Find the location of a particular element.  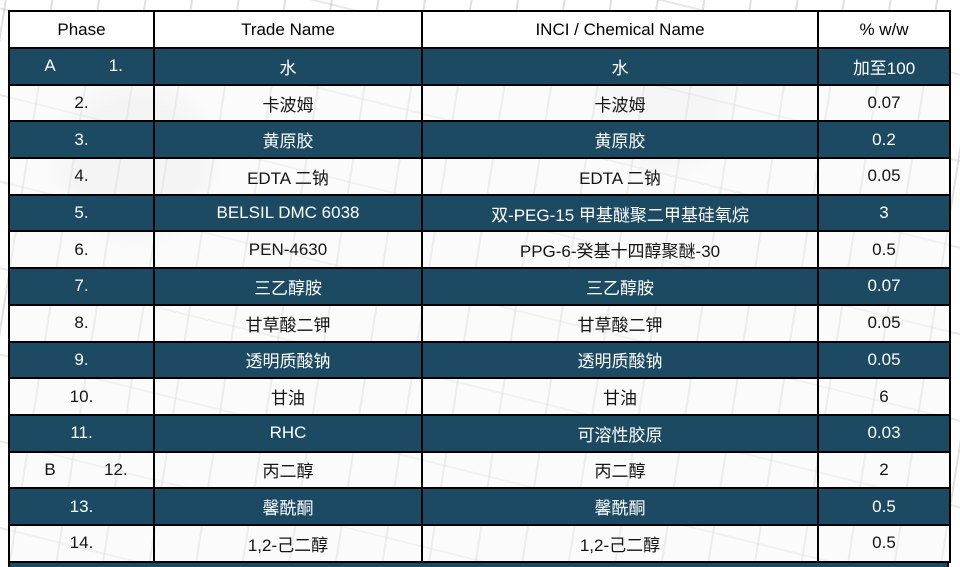

phase-cell: 4. is located at coordinates (81, 176).